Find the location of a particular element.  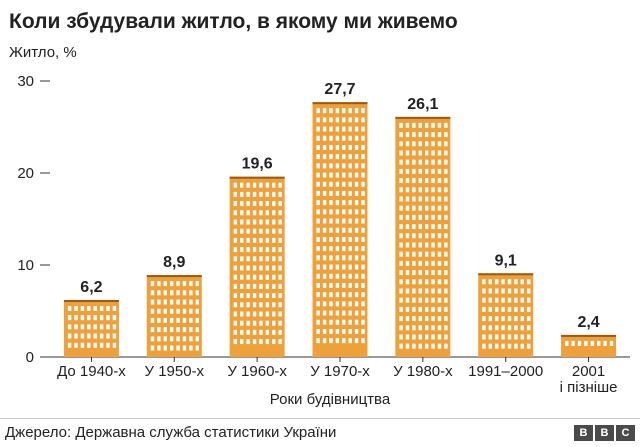

data-label: 9,1 is located at coordinates (506, 260).